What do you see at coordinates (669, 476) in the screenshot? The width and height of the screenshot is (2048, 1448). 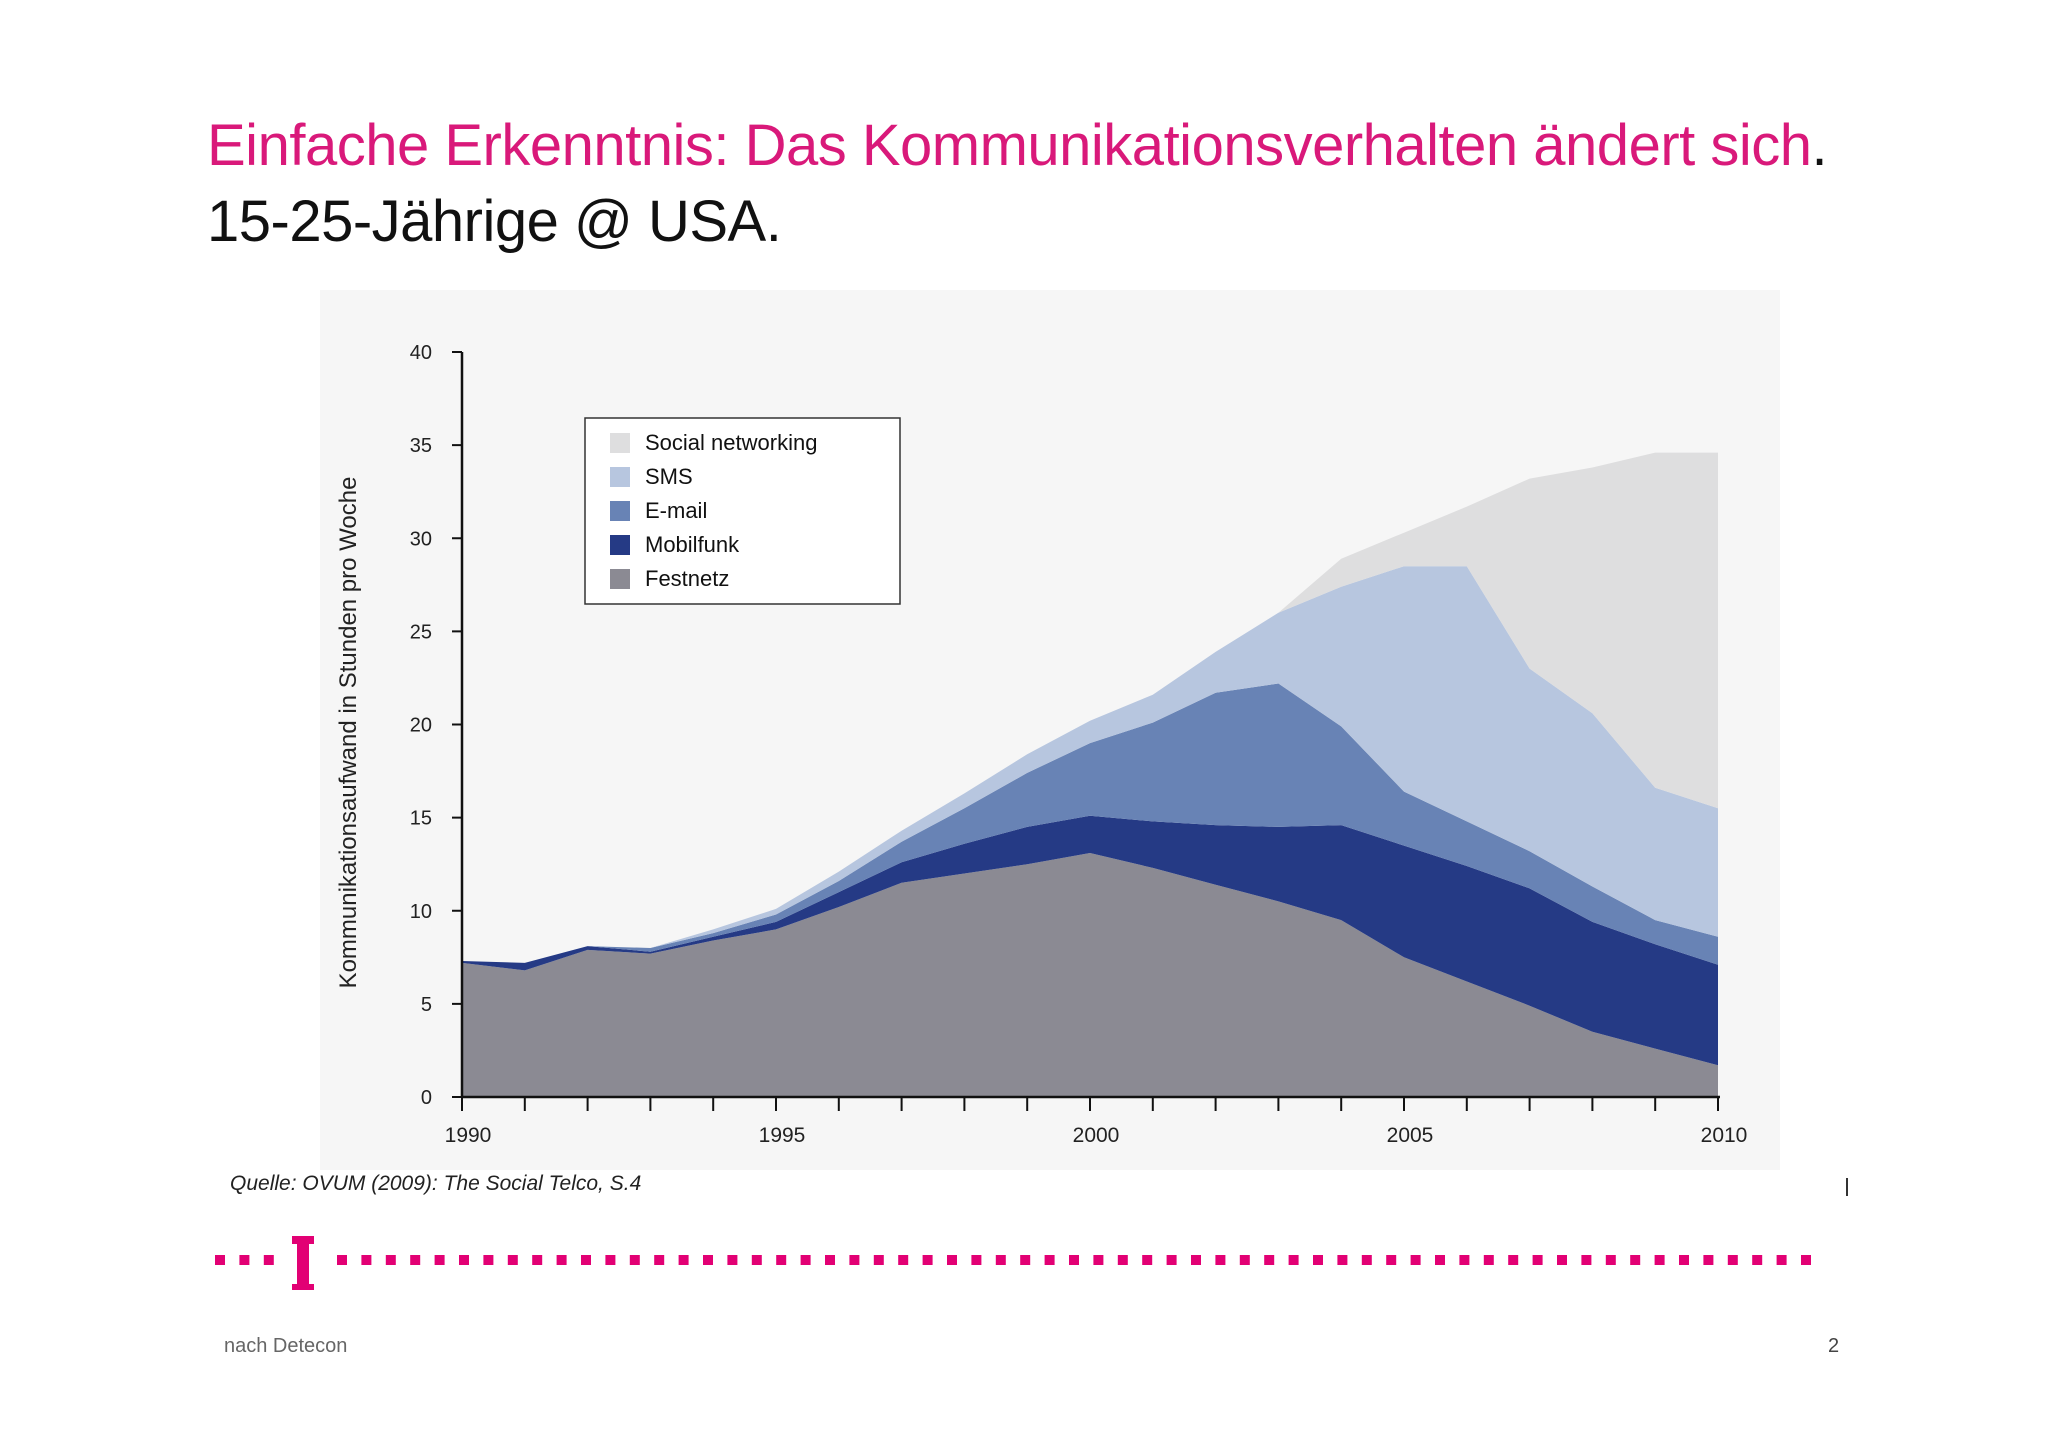 I see `legend-label-sms: SMS` at bounding box center [669, 476].